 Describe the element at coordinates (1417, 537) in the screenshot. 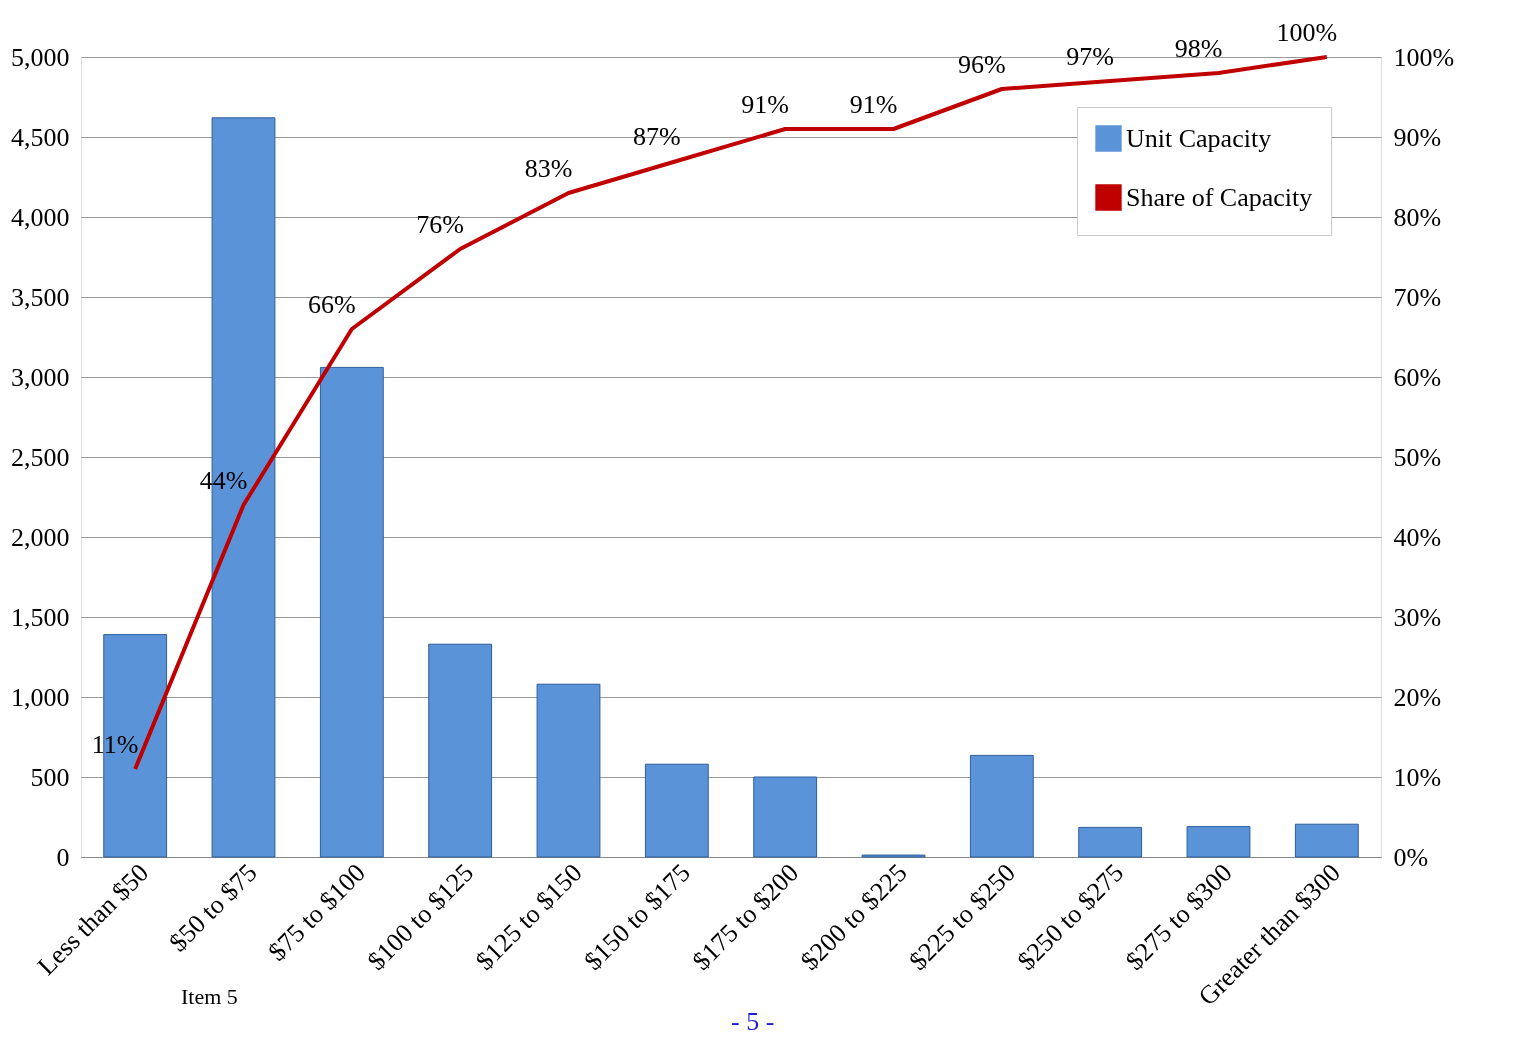

I see `y2-tick-label: 40%` at that location.